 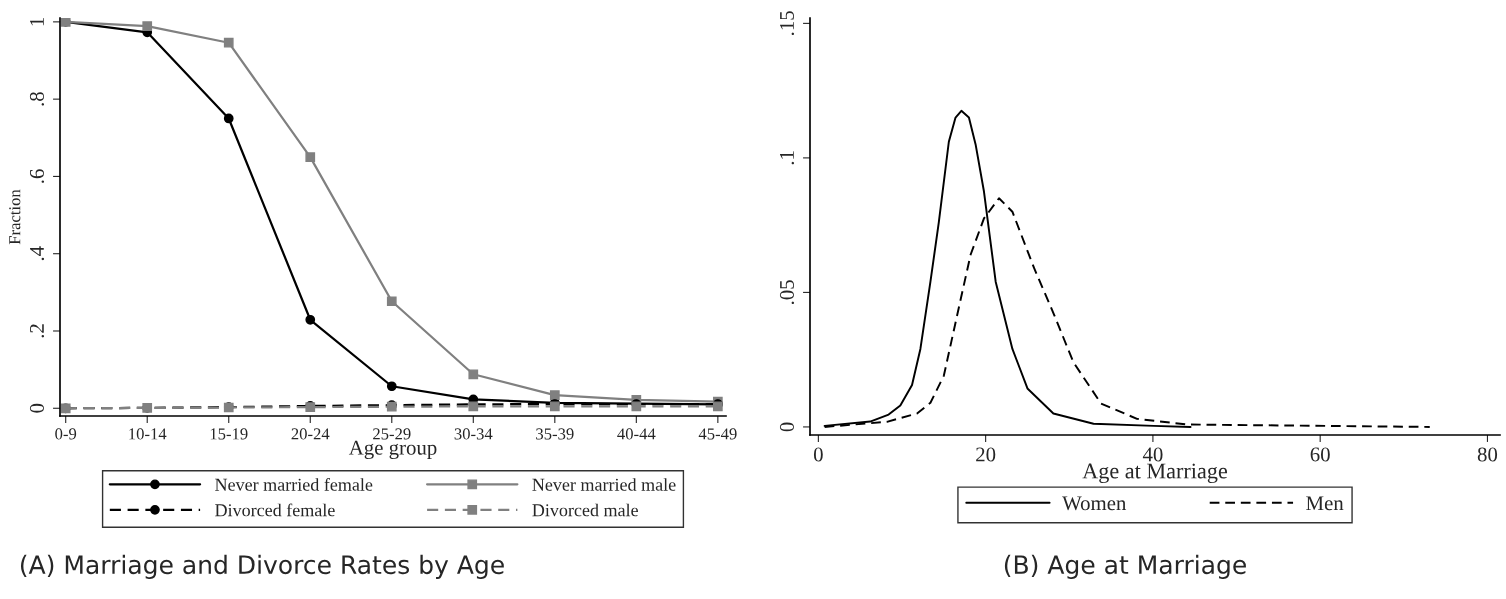 What do you see at coordinates (787, 23) in the screenshot?
I see `y-tick-label: .15` at bounding box center [787, 23].